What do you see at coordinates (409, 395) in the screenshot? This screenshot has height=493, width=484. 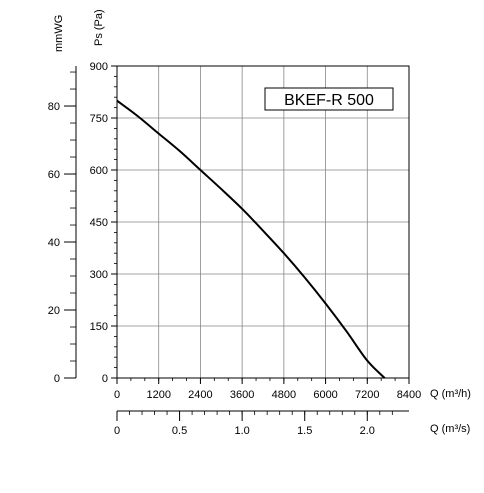 I see `q-mh-tick-label: 8400` at bounding box center [409, 395].